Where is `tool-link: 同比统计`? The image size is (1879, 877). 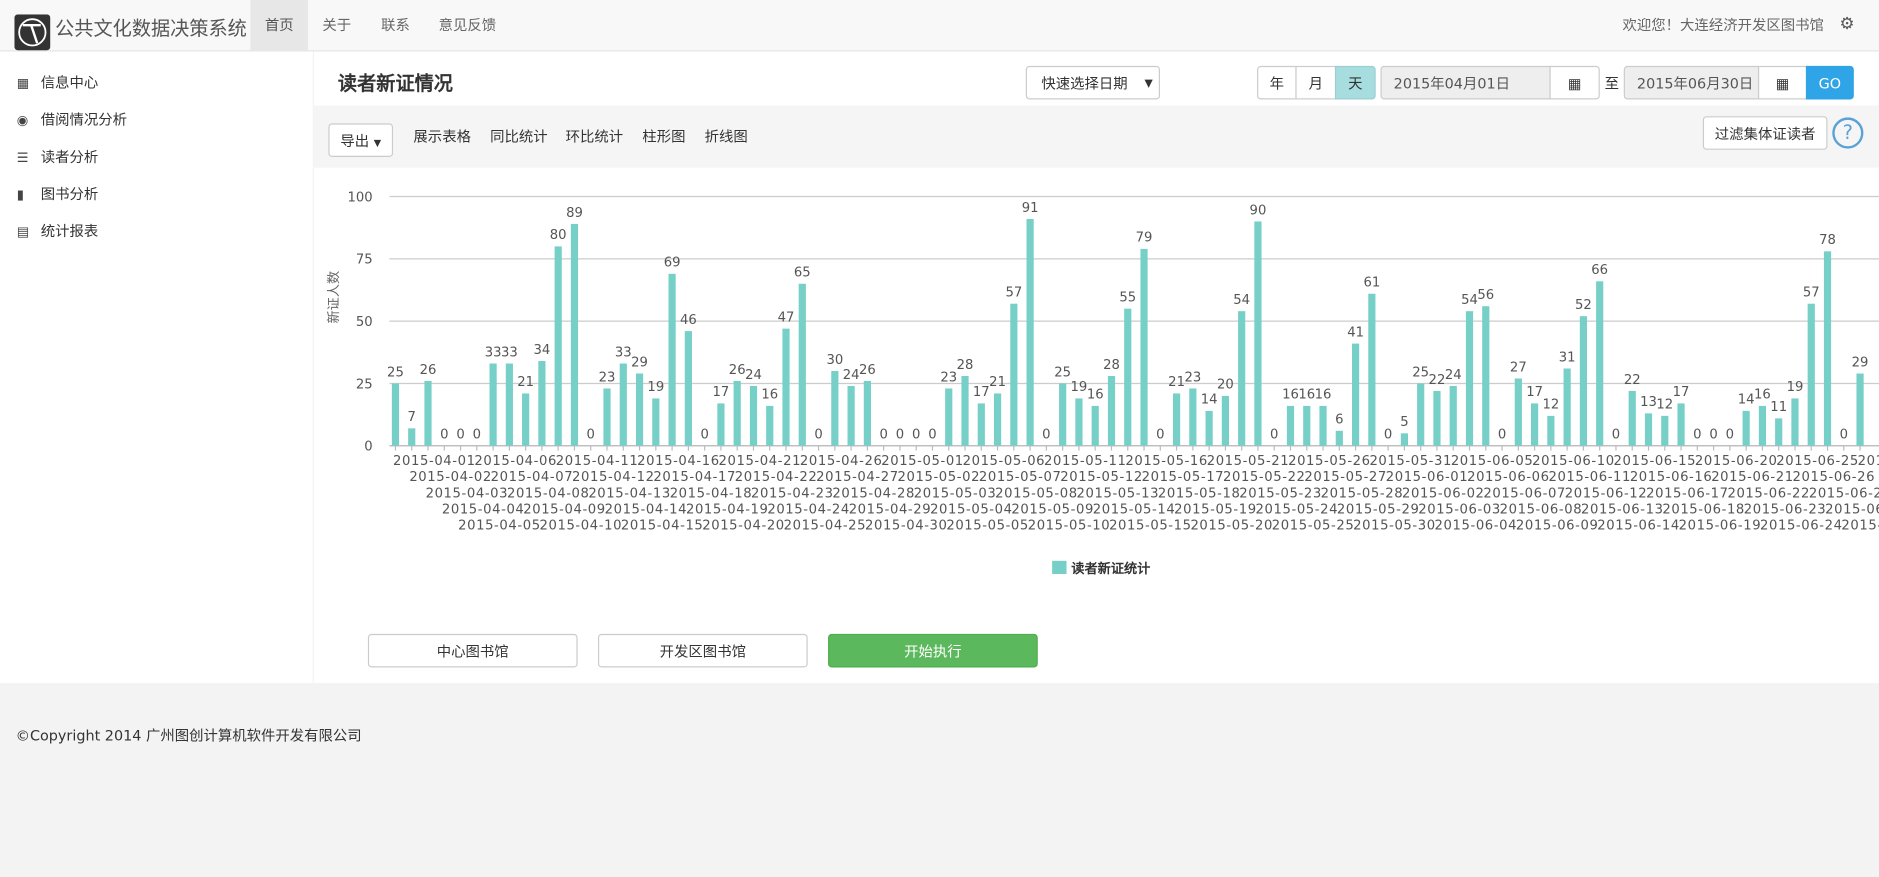
tool-link: 同比统计 is located at coordinates (519, 136).